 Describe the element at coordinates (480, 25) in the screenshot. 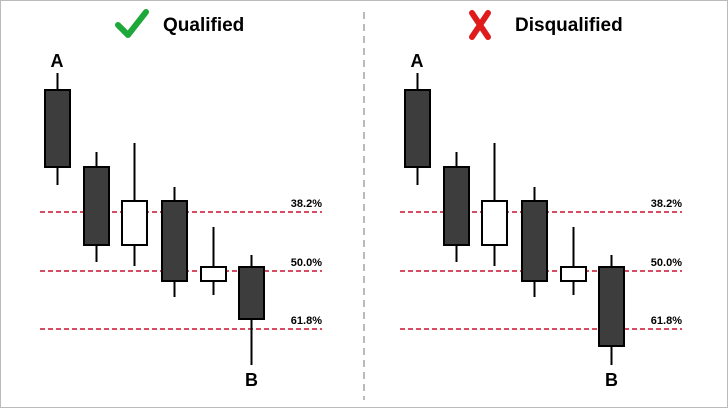

I see `cross-icon` at that location.